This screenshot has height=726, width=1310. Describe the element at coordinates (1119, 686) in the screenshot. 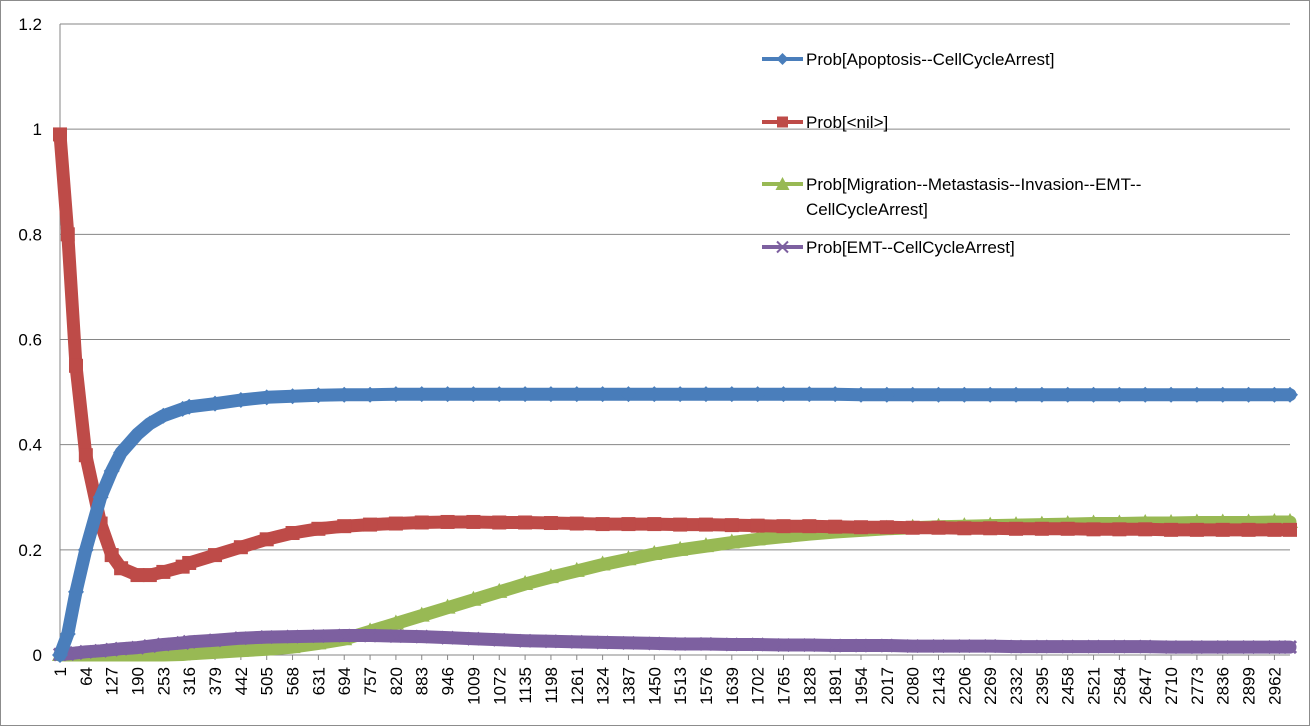

I see `x-tick-label: 2584` at that location.